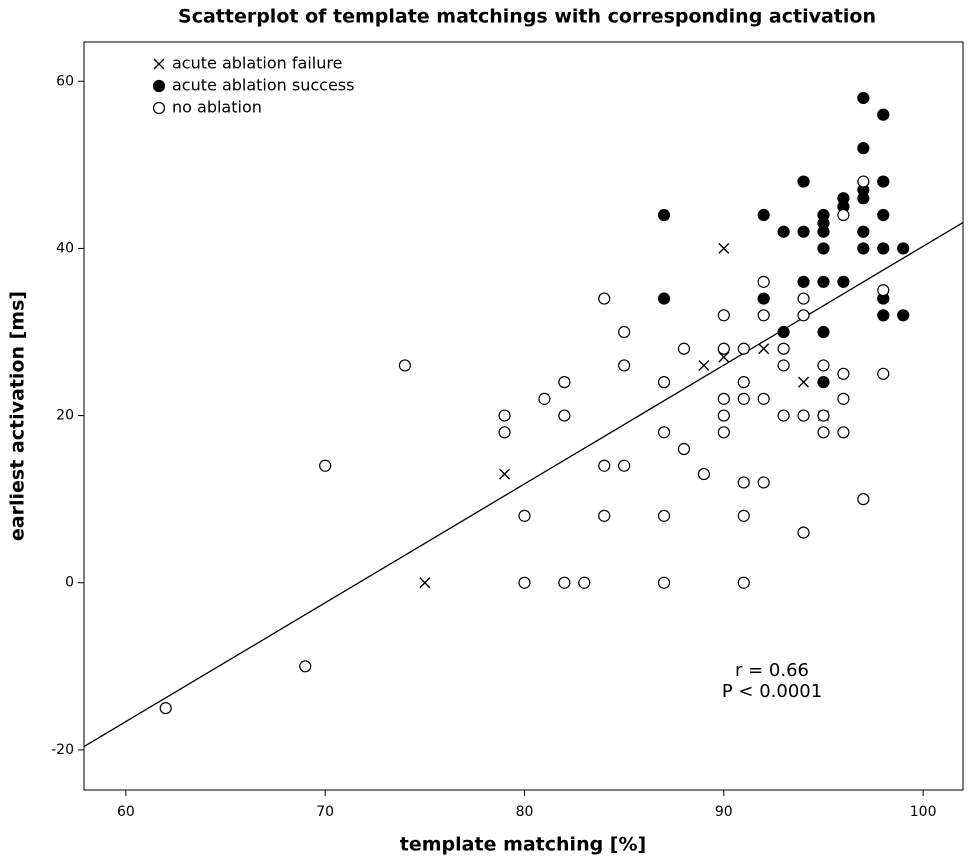 The height and width of the screenshot is (859, 968). What do you see at coordinates (523, 845) in the screenshot?
I see `x-axis-label: template matching [%]` at bounding box center [523, 845].